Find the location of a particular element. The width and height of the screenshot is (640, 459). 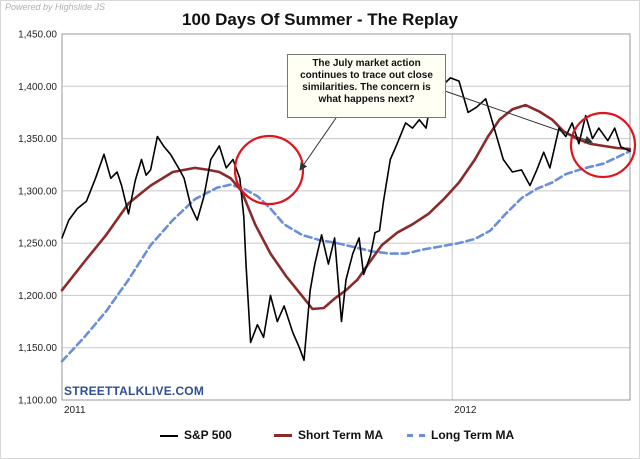

x-tick-label: 2012 is located at coordinates (465, 410).